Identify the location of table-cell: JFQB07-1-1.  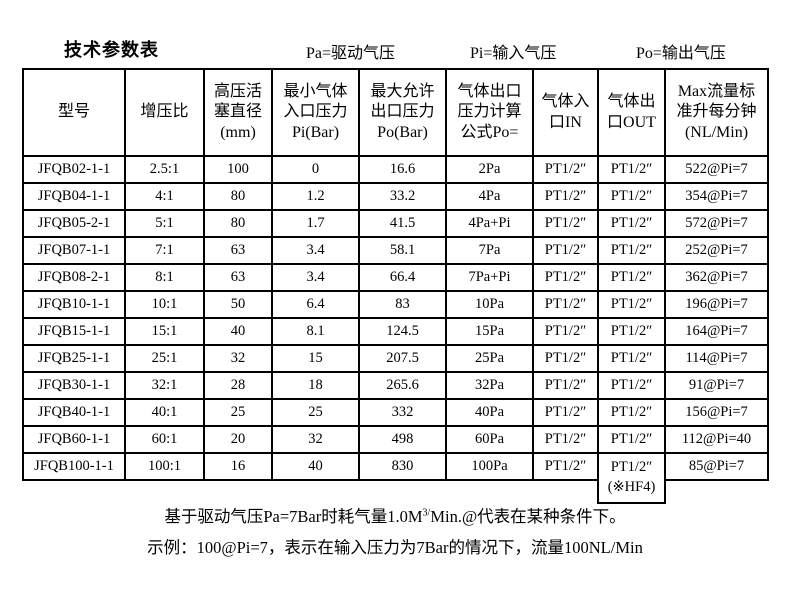
(74, 250).